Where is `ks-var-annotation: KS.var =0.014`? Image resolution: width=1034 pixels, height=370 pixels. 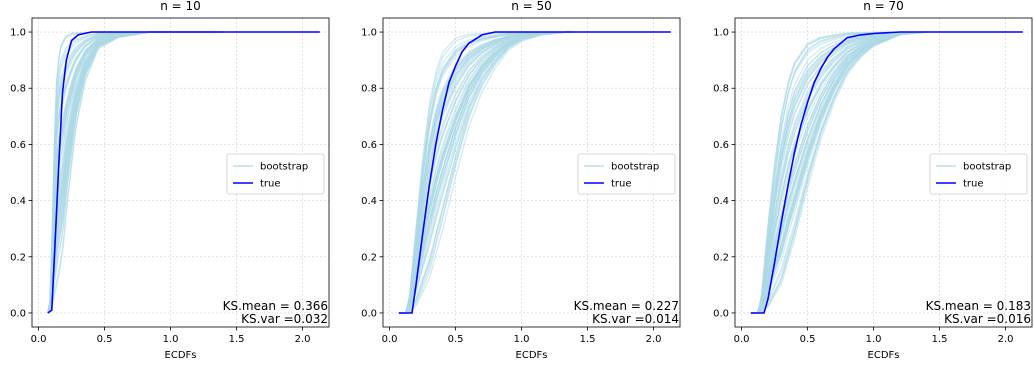
ks-var-annotation: KS.var =0.014 is located at coordinates (635, 319).